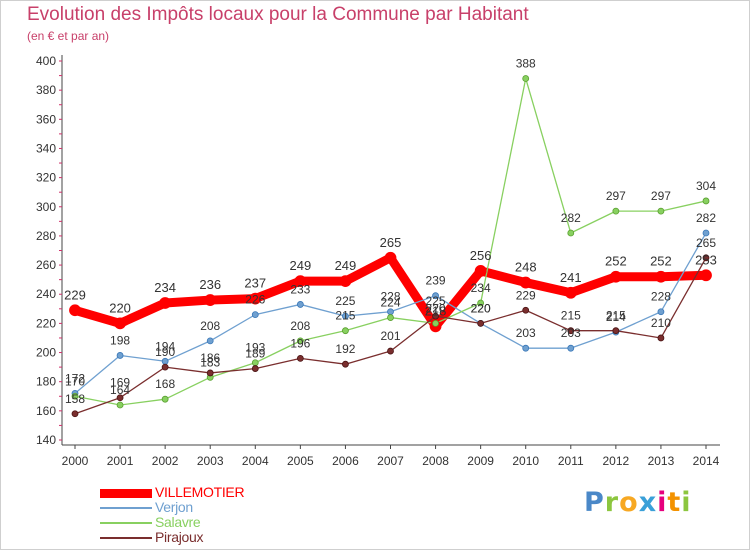  Describe the element at coordinates (165, 352) in the screenshot. I see `data-label-pirajoux: 190` at that location.